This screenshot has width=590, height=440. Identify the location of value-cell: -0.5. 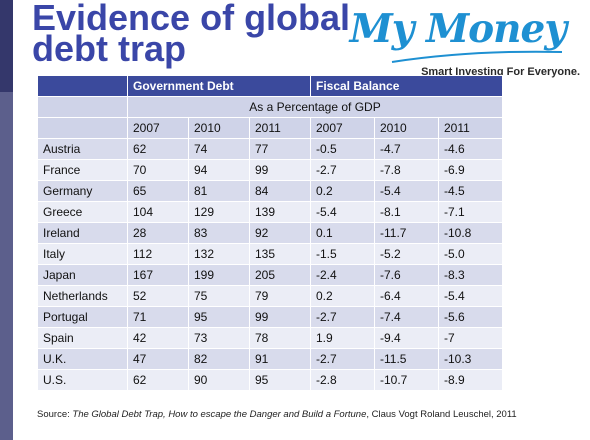
(342, 149).